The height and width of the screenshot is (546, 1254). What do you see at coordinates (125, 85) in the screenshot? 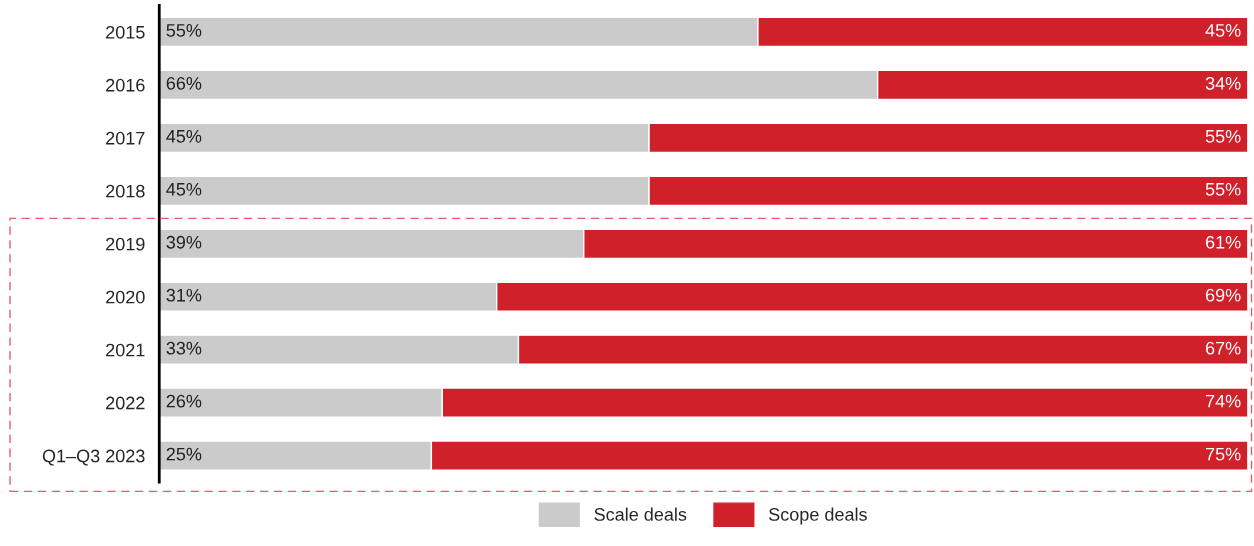
I see `y-tick-label: 2016` at bounding box center [125, 85].